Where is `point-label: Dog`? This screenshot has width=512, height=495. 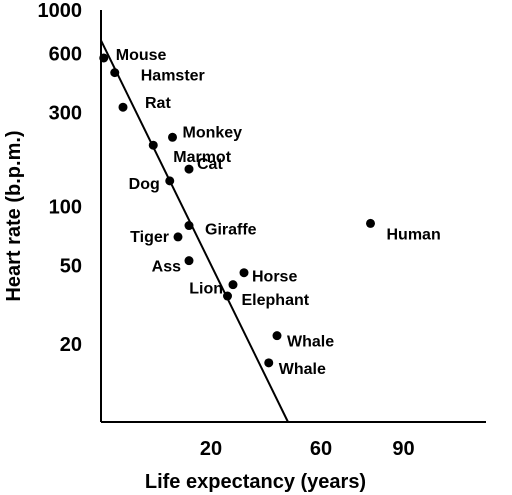
point-label: Dog is located at coordinates (144, 184).